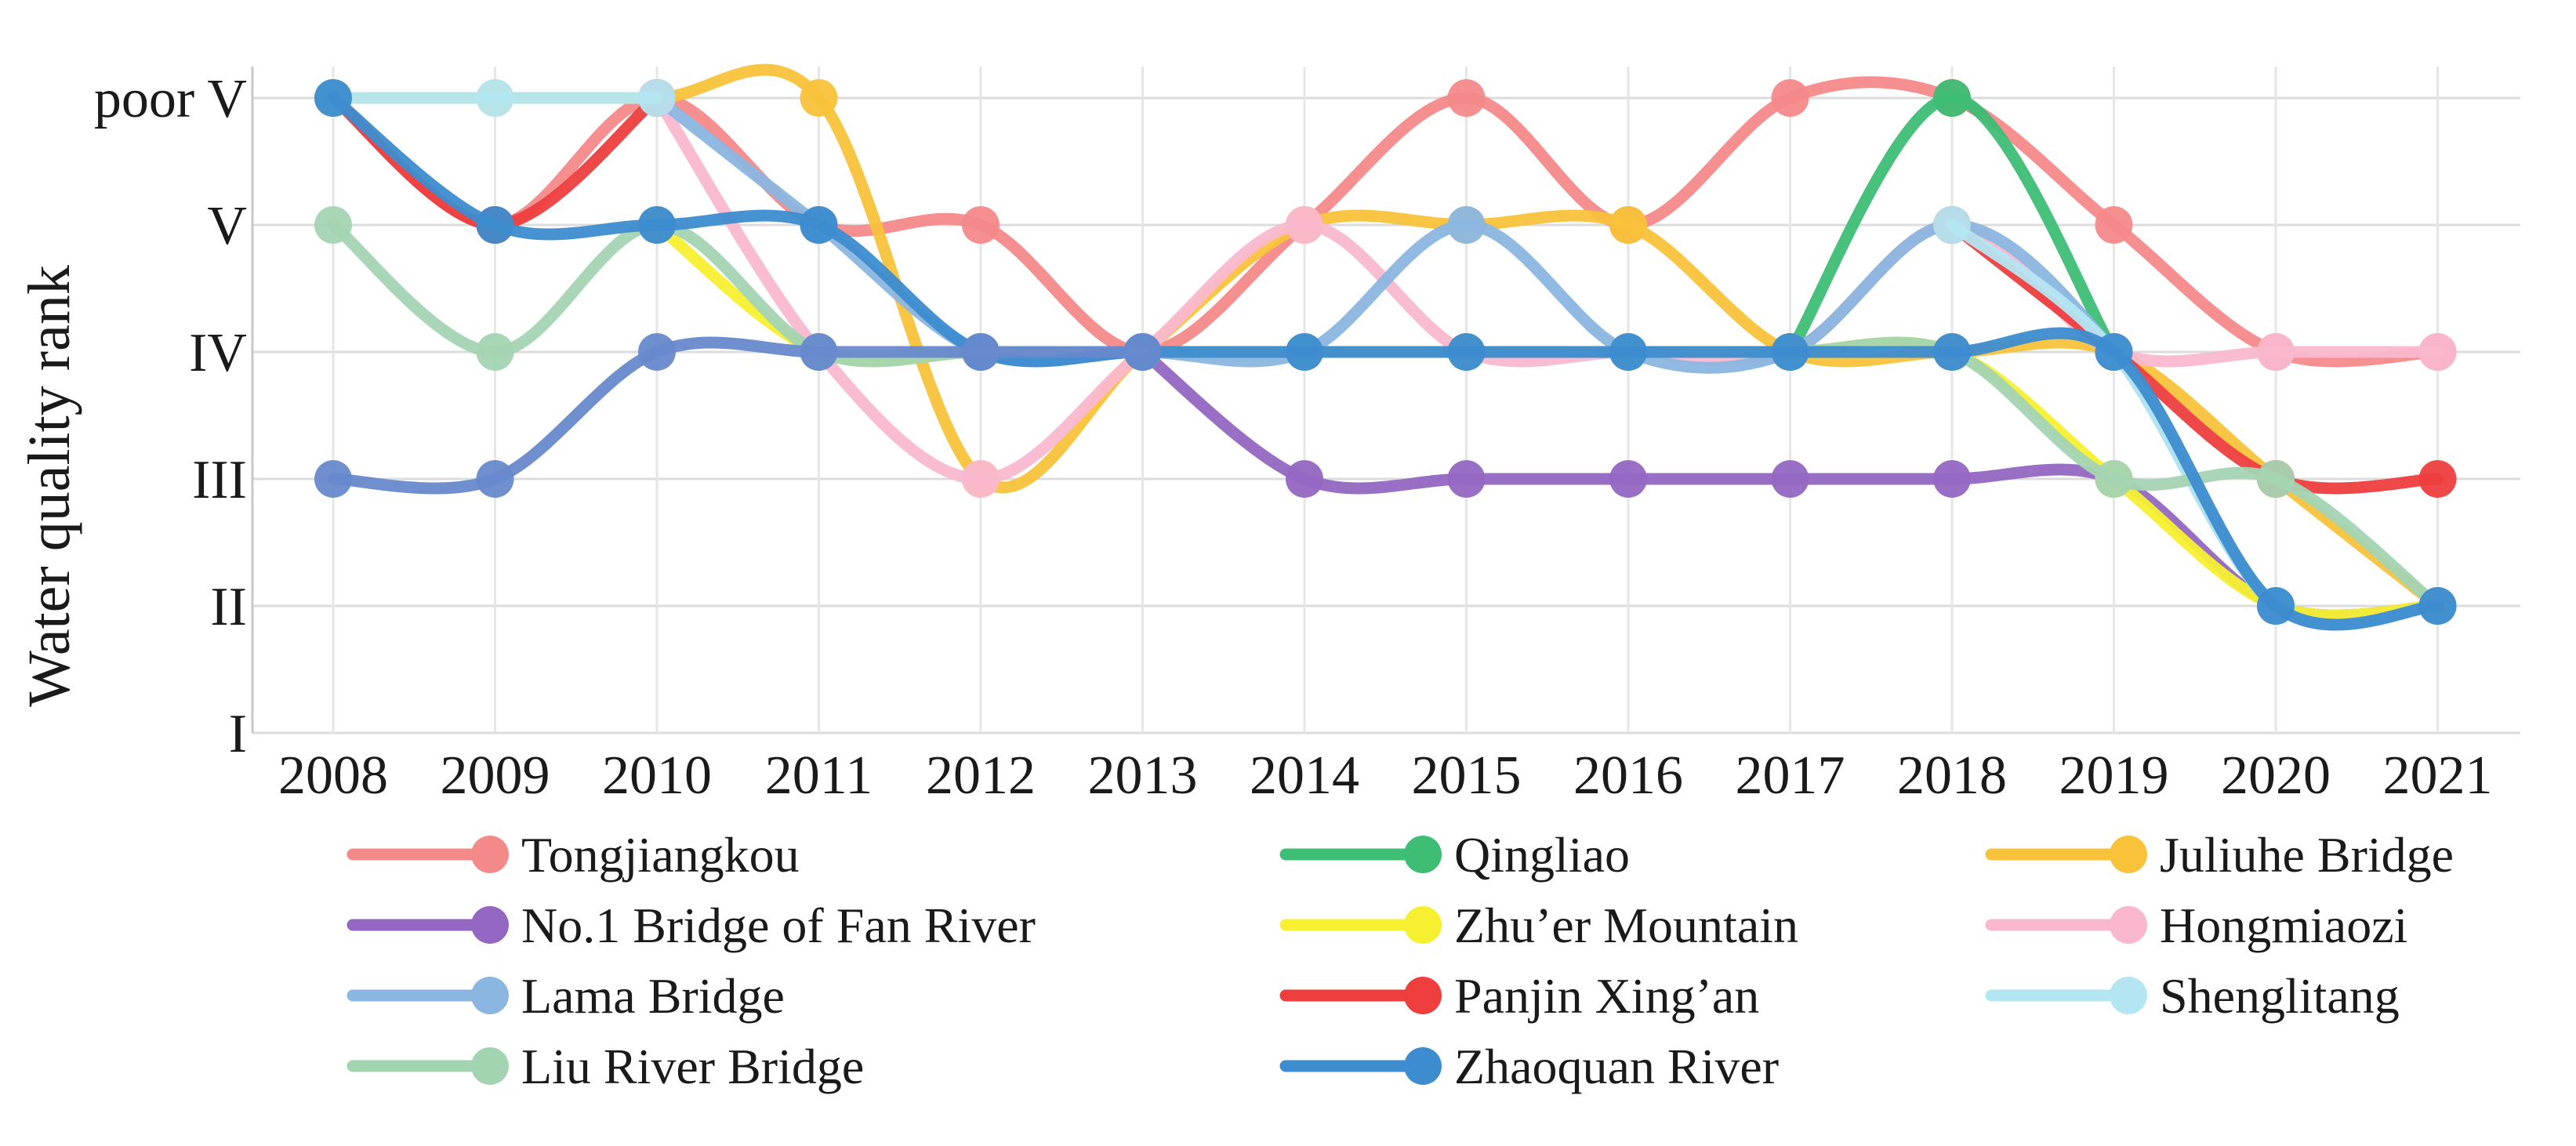  I want to click on legend-item: Shenglitang, so click(2193, 996).